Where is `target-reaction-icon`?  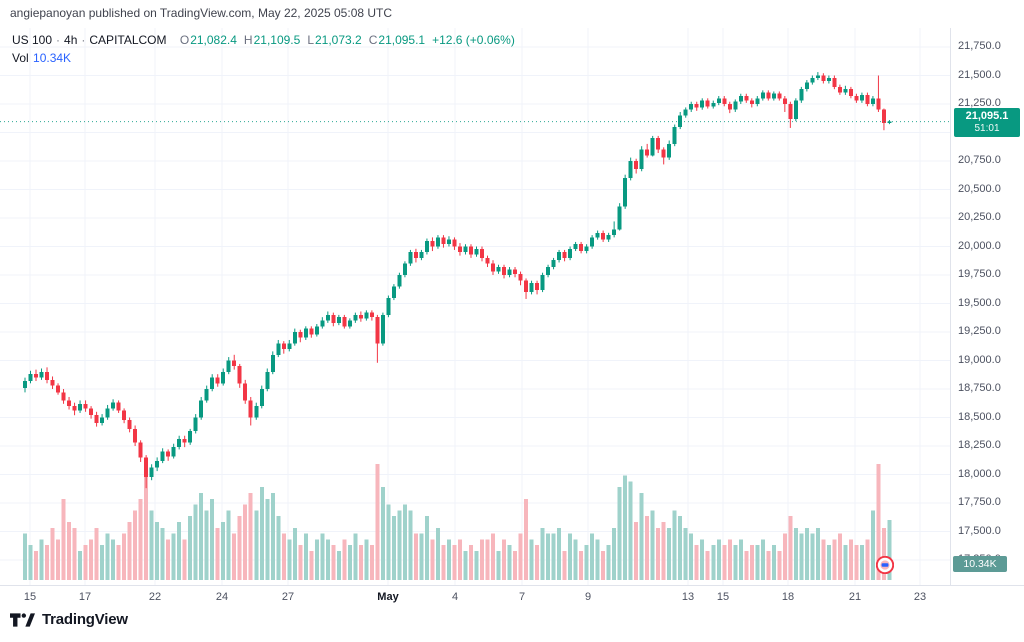
target-reaction-icon is located at coordinates (895, 565).